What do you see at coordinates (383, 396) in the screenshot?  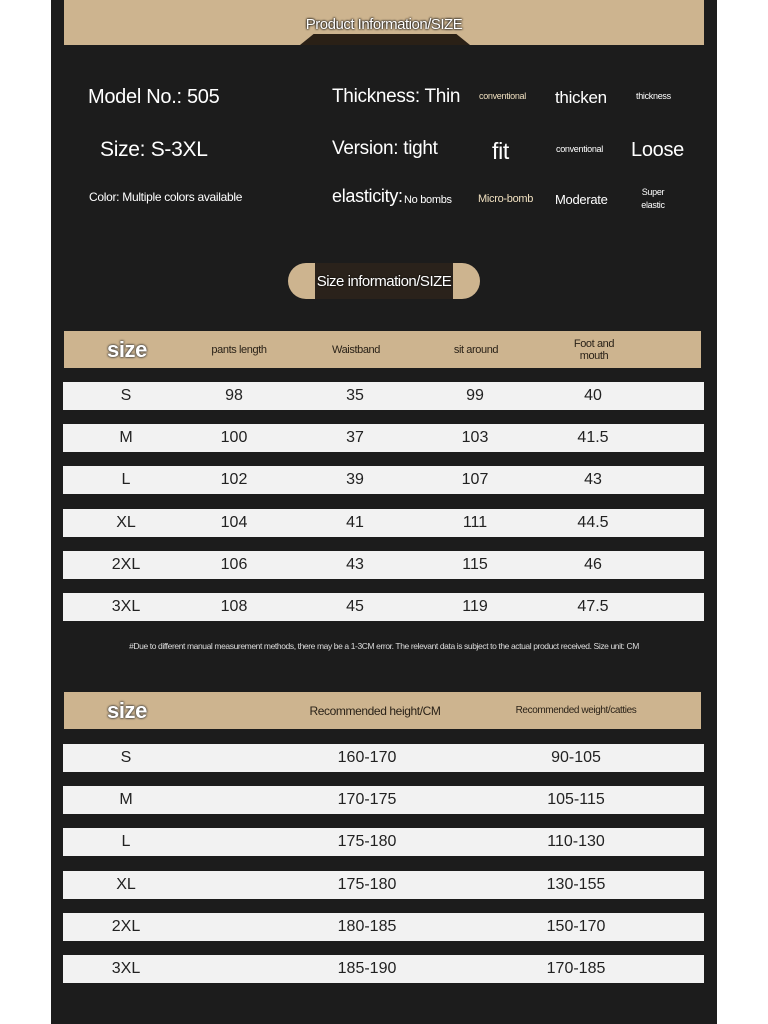 I see `table-row: S 98 35 99 40` at bounding box center [383, 396].